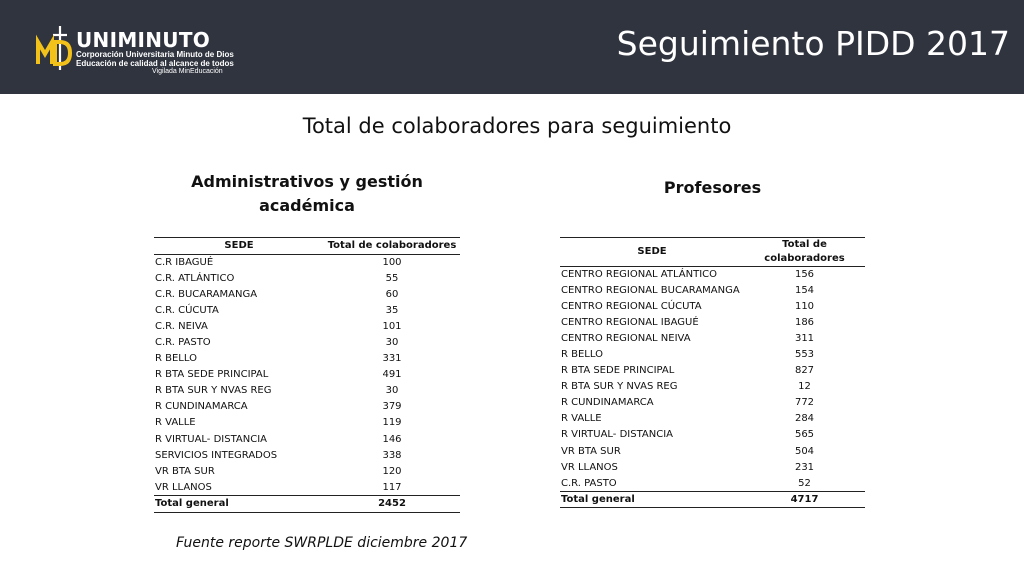 The height and width of the screenshot is (576, 1024). Describe the element at coordinates (307, 423) in the screenshot. I see `table-row: R VALLE 119` at that location.